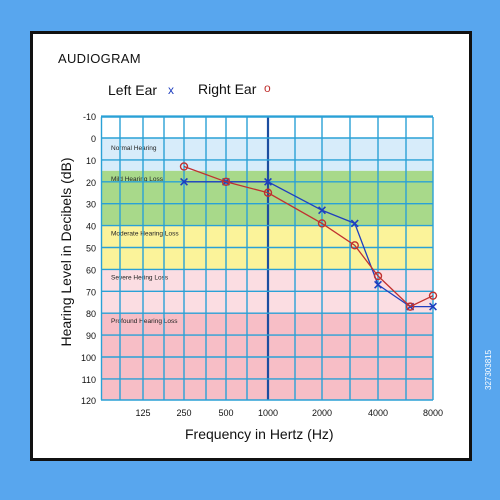 Image resolution: width=500 pixels, height=500 pixels. What do you see at coordinates (140, 277) in the screenshot?
I see `band-label: Severe Hering Loss` at bounding box center [140, 277].